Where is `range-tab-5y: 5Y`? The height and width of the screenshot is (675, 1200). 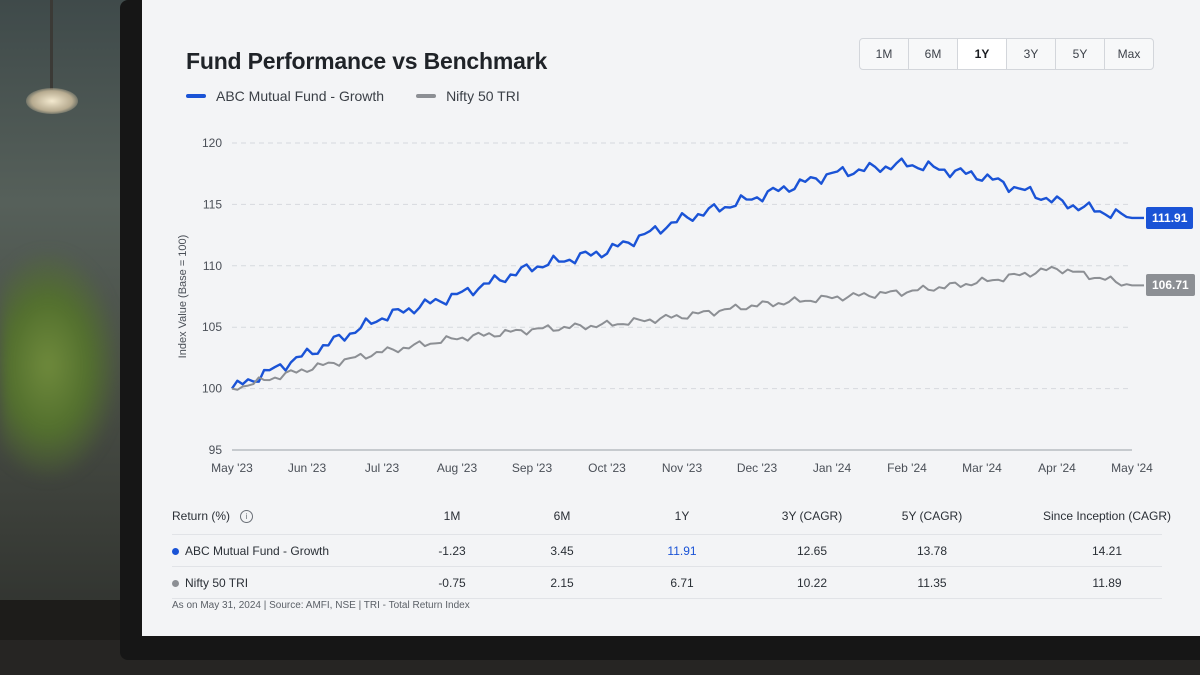 range-tab-5y: 5Y is located at coordinates (1080, 54).